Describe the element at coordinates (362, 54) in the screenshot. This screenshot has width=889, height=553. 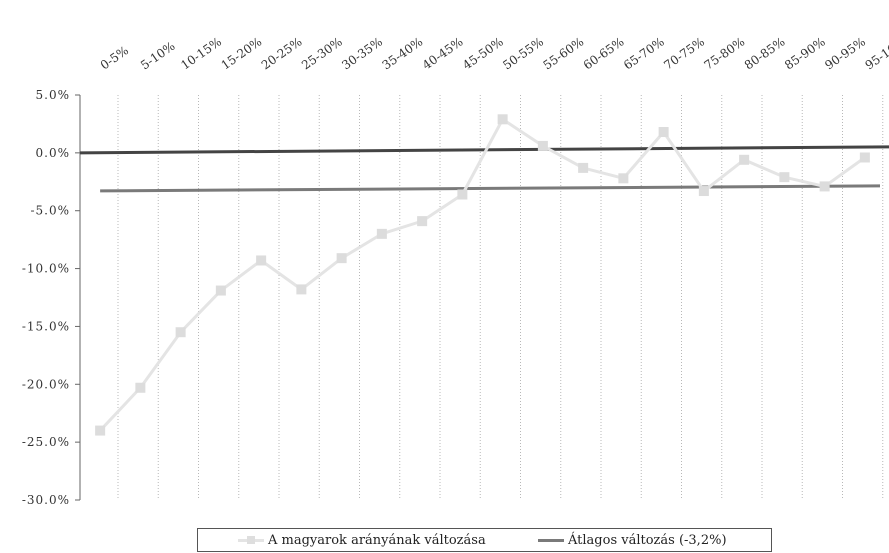
I see `x-tick-label: 30-35%` at that location.